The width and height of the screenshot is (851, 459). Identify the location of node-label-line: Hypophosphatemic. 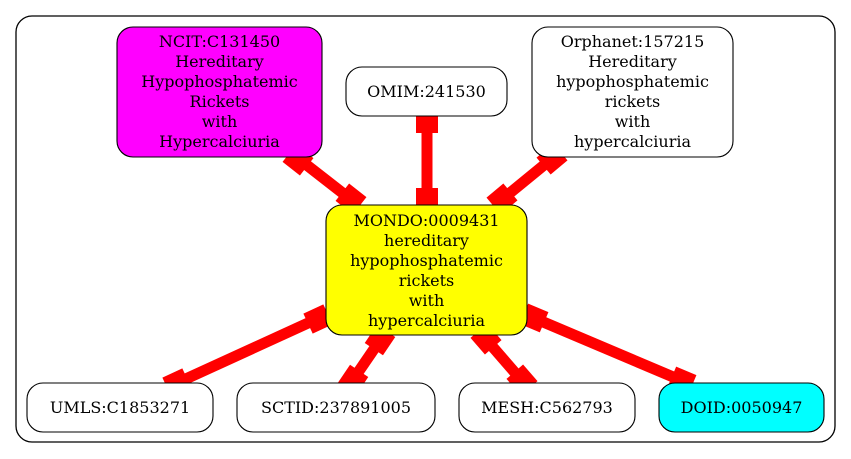
(219, 81).